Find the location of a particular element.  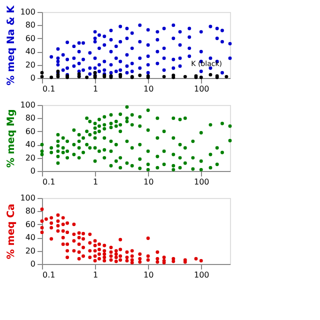

y-axis-title: % meq Na & K is located at coordinates (12, 45).